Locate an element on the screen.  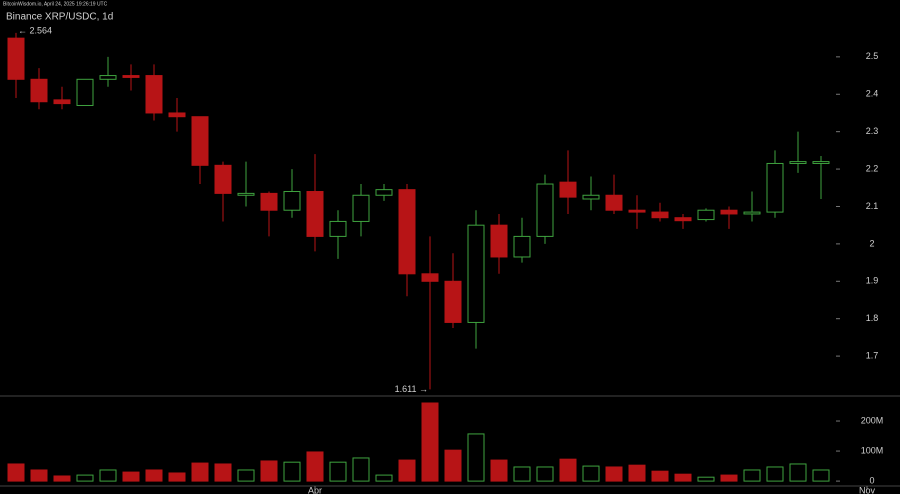
volume-tick-label: 0 is located at coordinates (871, 480).